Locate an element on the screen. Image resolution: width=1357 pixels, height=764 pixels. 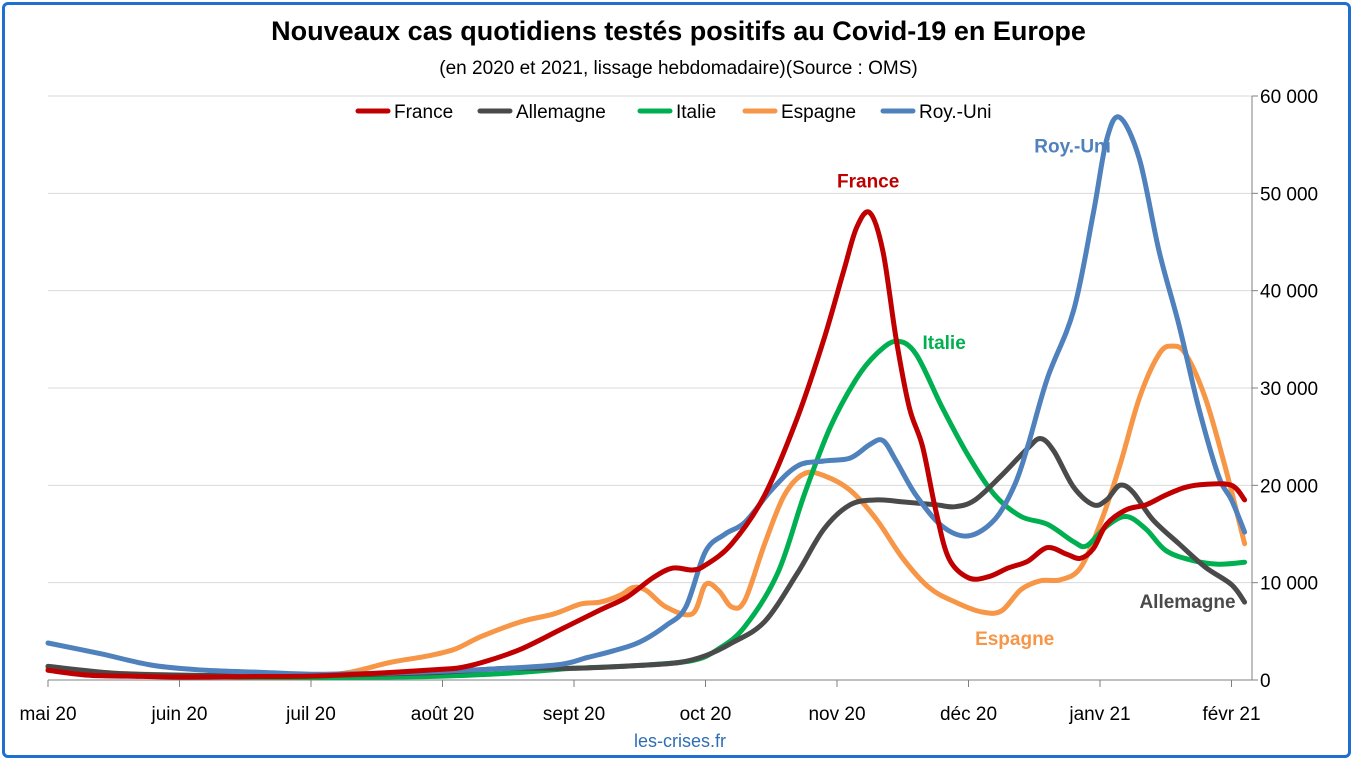
y-tick-label: 10 000 is located at coordinates (1289, 584).